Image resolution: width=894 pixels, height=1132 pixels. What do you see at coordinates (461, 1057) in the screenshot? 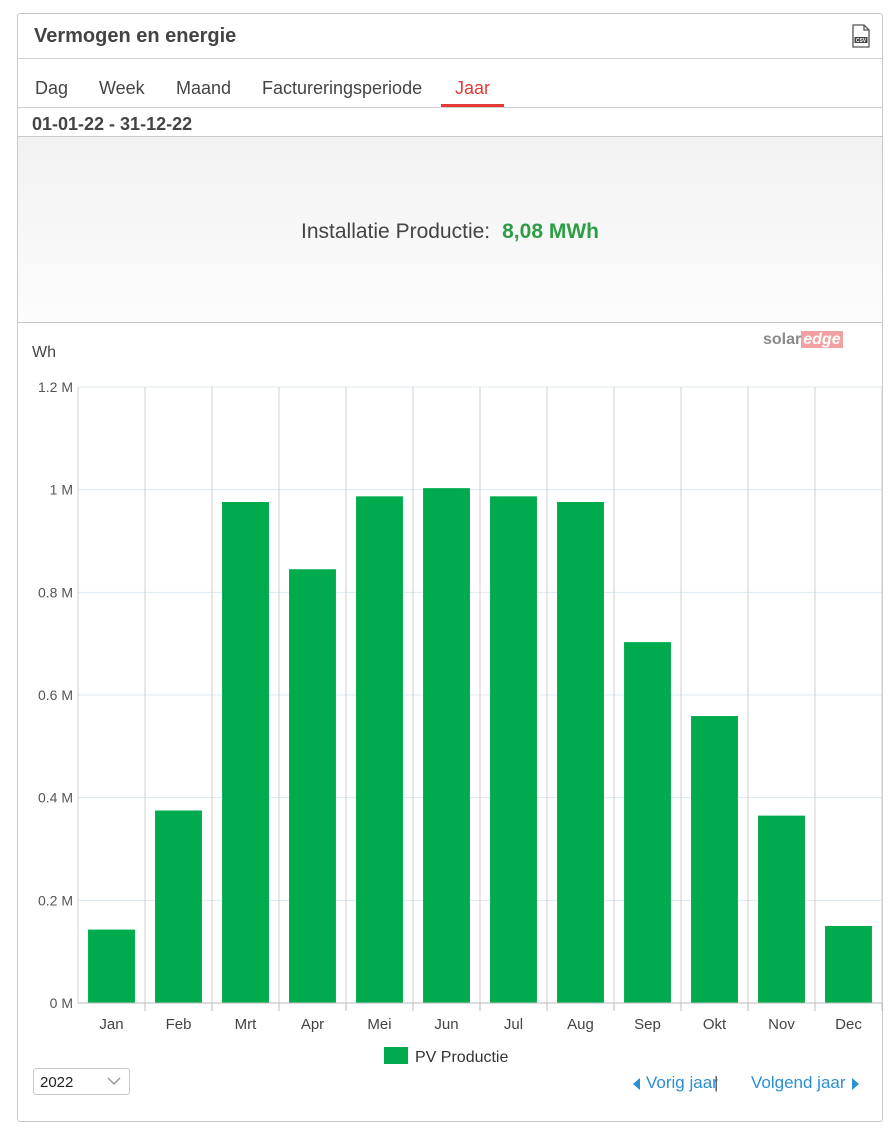
I see `legend-label: PV Productie` at bounding box center [461, 1057].